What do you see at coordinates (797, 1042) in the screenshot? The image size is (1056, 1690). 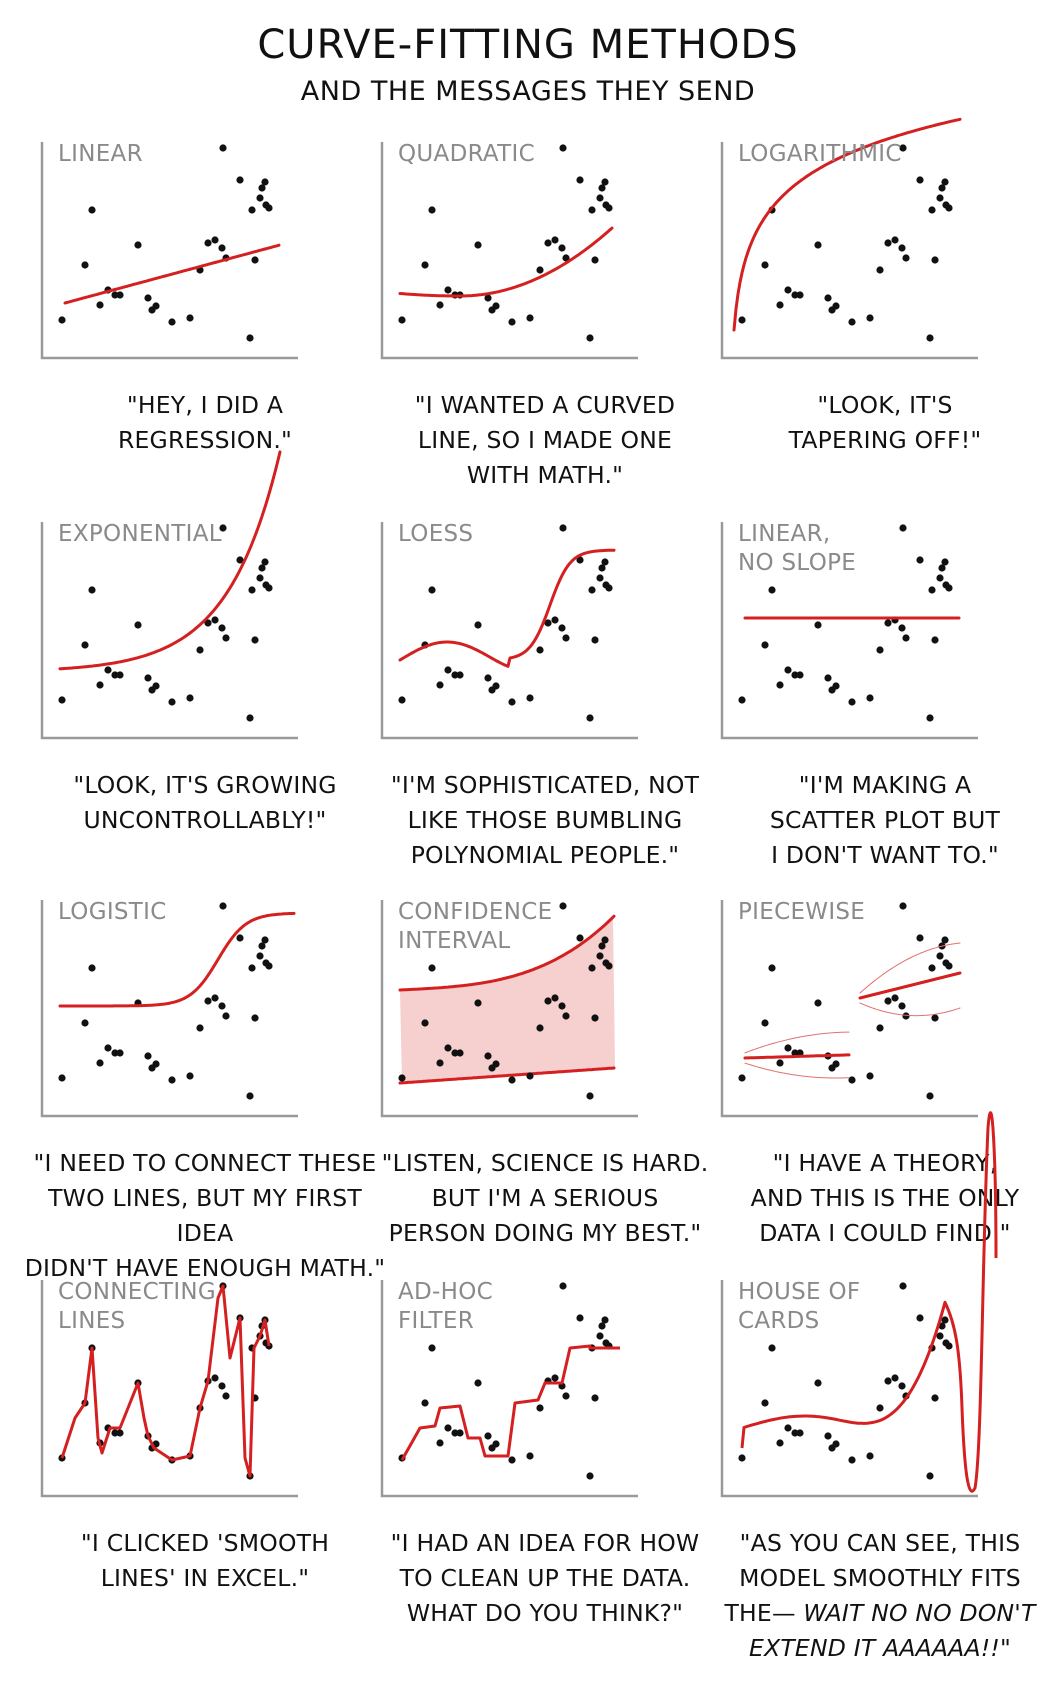 I see `segment-left-upper-band` at bounding box center [797, 1042].